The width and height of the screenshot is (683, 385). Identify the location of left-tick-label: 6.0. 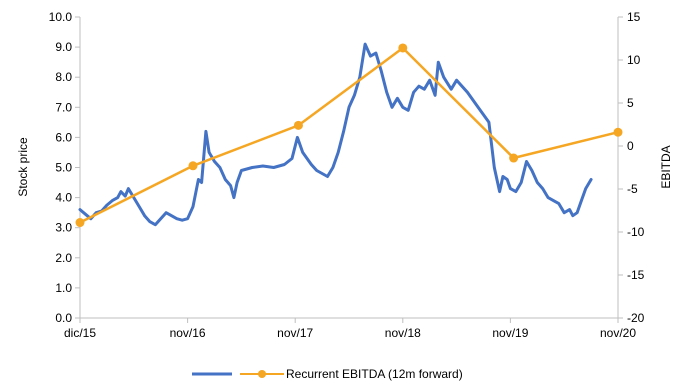
(63, 137).